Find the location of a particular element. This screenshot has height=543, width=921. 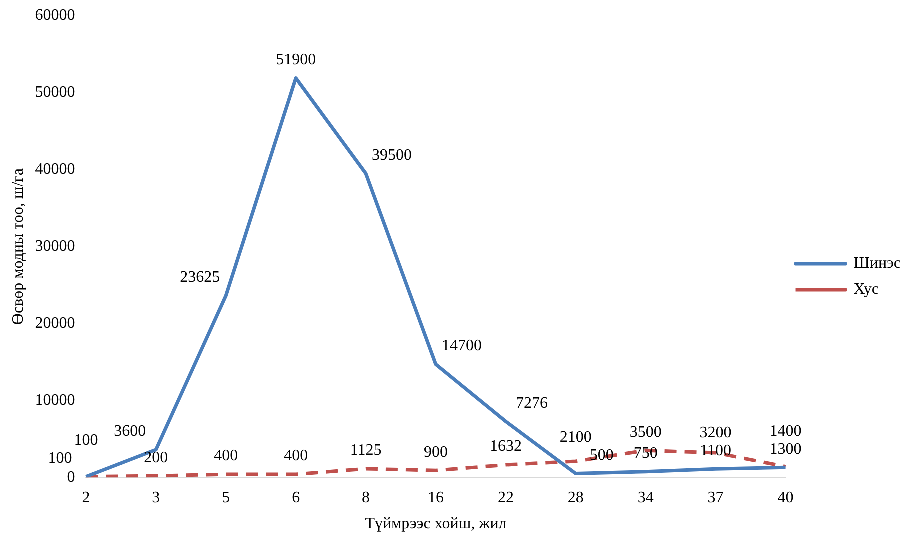

data-label: 14700 is located at coordinates (462, 346).